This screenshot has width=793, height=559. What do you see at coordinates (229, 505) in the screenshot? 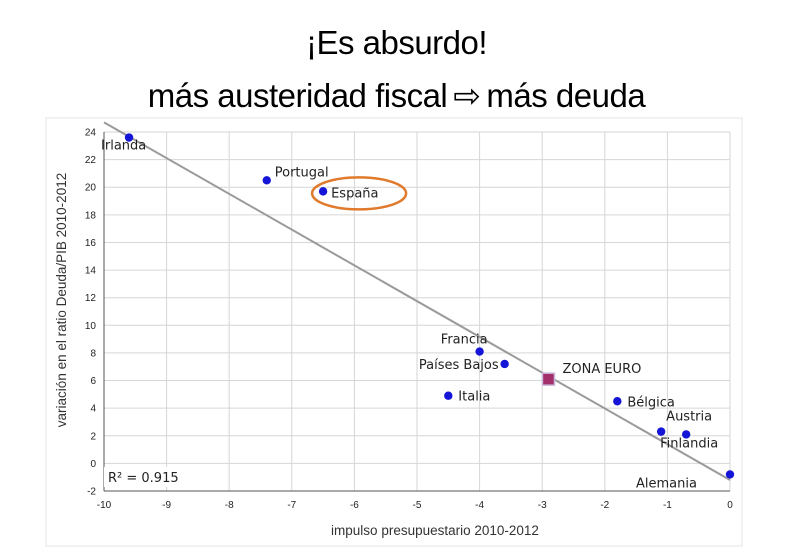
I see `x-tick-label: -8` at bounding box center [229, 505].